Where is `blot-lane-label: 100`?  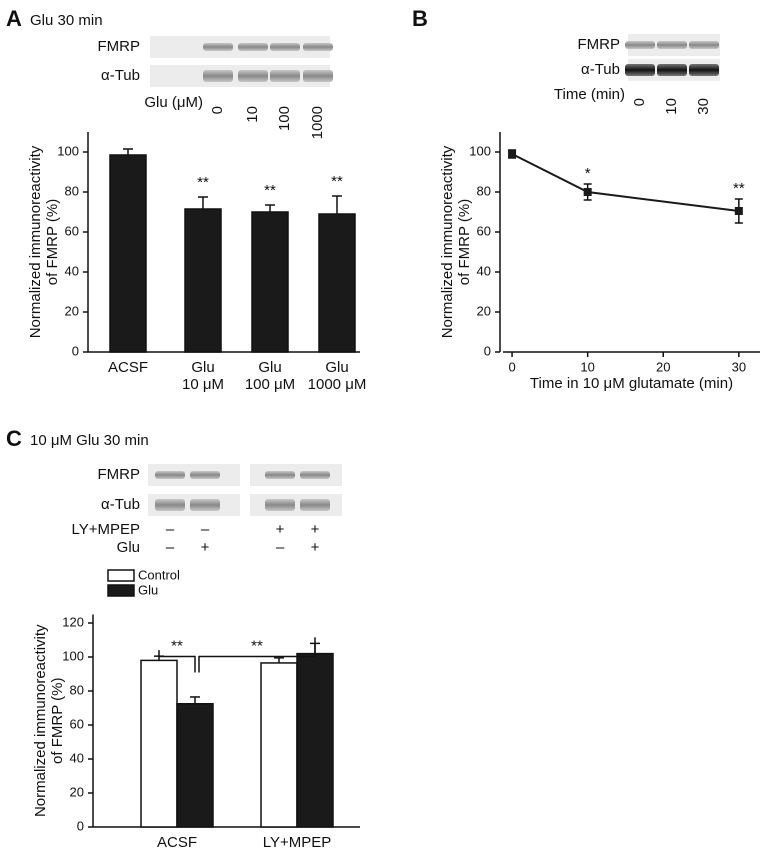
blot-lane-label: 100 is located at coordinates (284, 118).